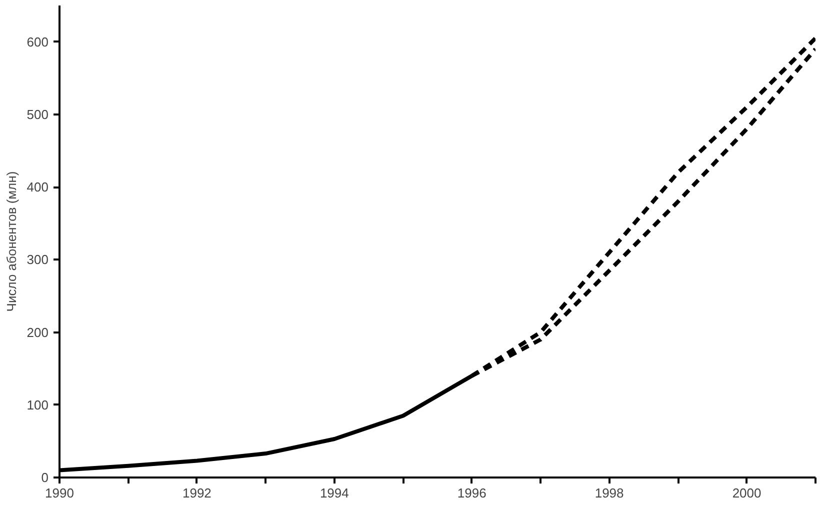  What do you see at coordinates (197, 493) in the screenshot?
I see `x-tick-label: 1992` at bounding box center [197, 493].